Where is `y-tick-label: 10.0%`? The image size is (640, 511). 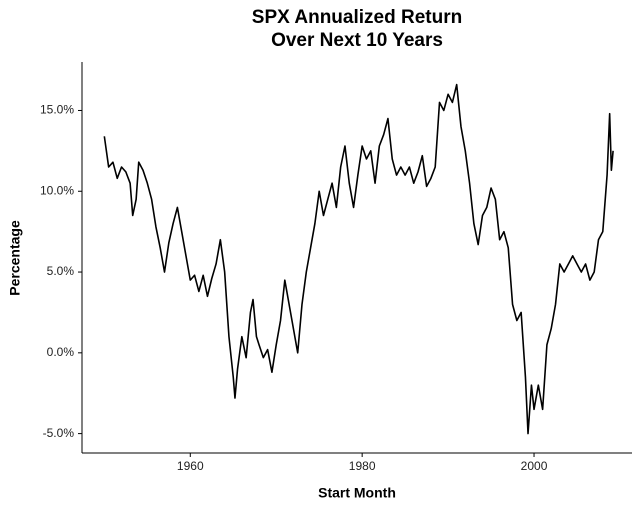 y-tick-label: 10.0% is located at coordinates (57, 190).